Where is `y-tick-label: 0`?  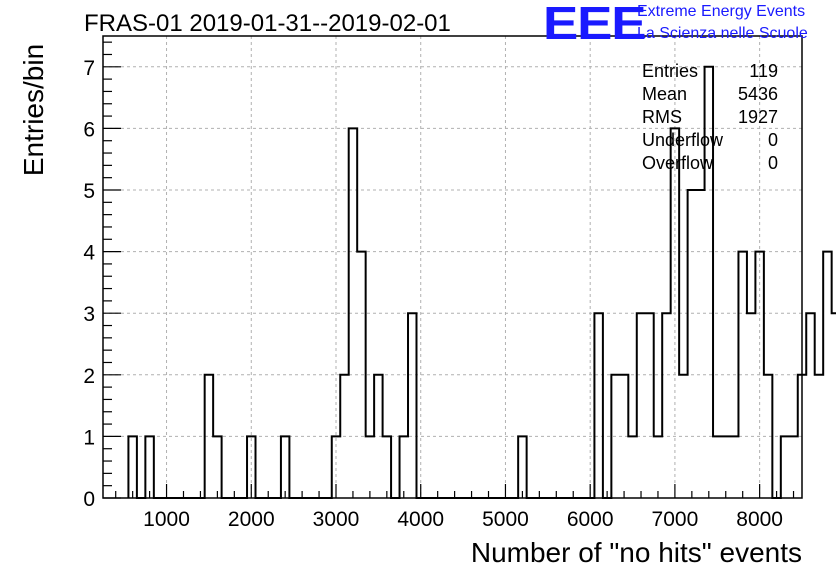
y-tick-label: 0 is located at coordinates (89, 499).